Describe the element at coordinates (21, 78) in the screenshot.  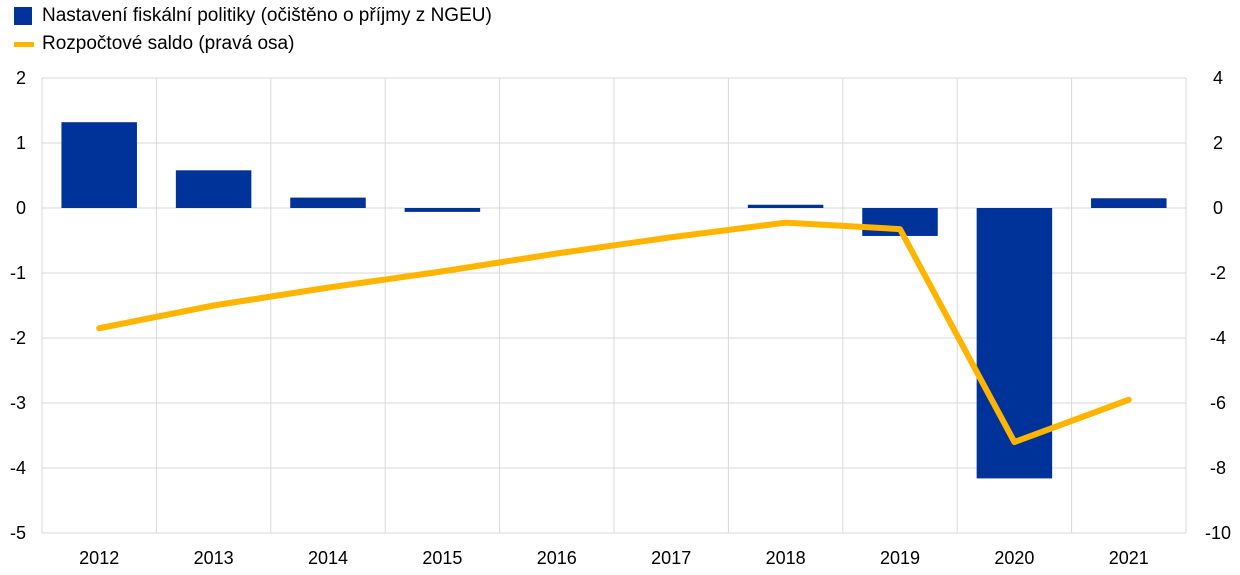
I see `y-left-tick-label: 2` at that location.